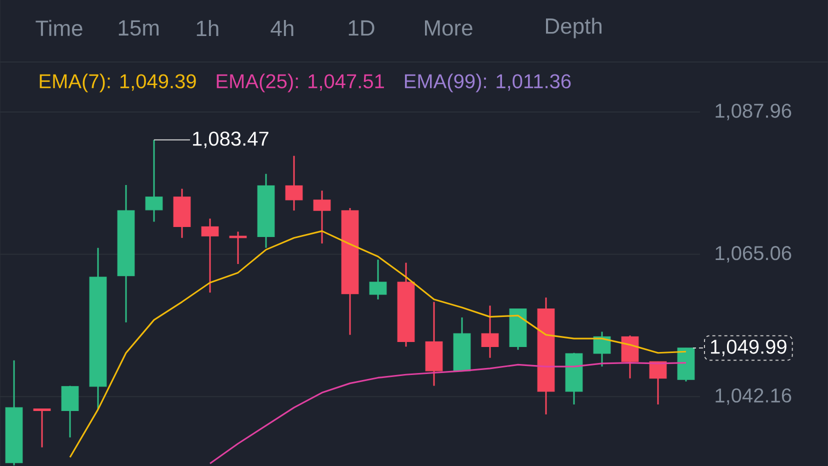 Image resolution: width=828 pixels, height=466 pixels. What do you see at coordinates (754, 254) in the screenshot?
I see `y-tick-label: 1,065.06` at bounding box center [754, 254].